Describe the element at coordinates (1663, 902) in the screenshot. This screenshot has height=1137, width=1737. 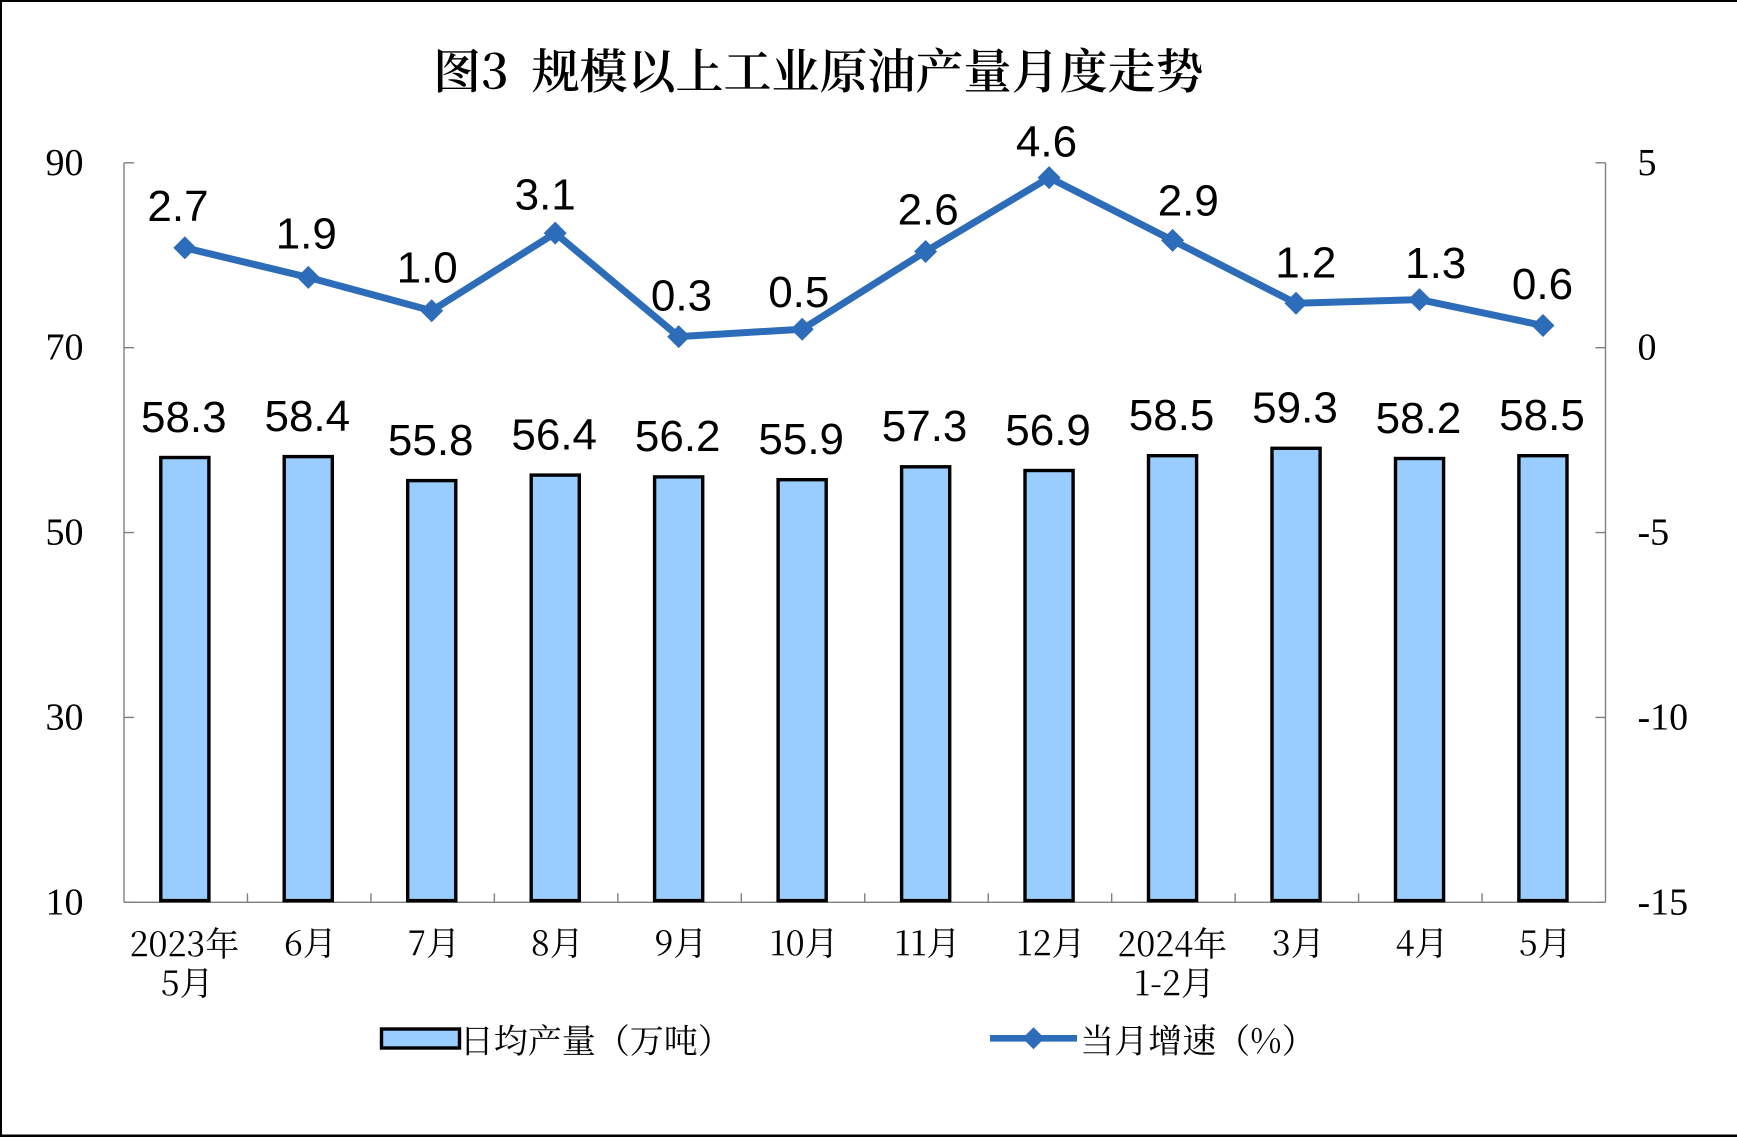
I see `svg-text: -15` at that location.